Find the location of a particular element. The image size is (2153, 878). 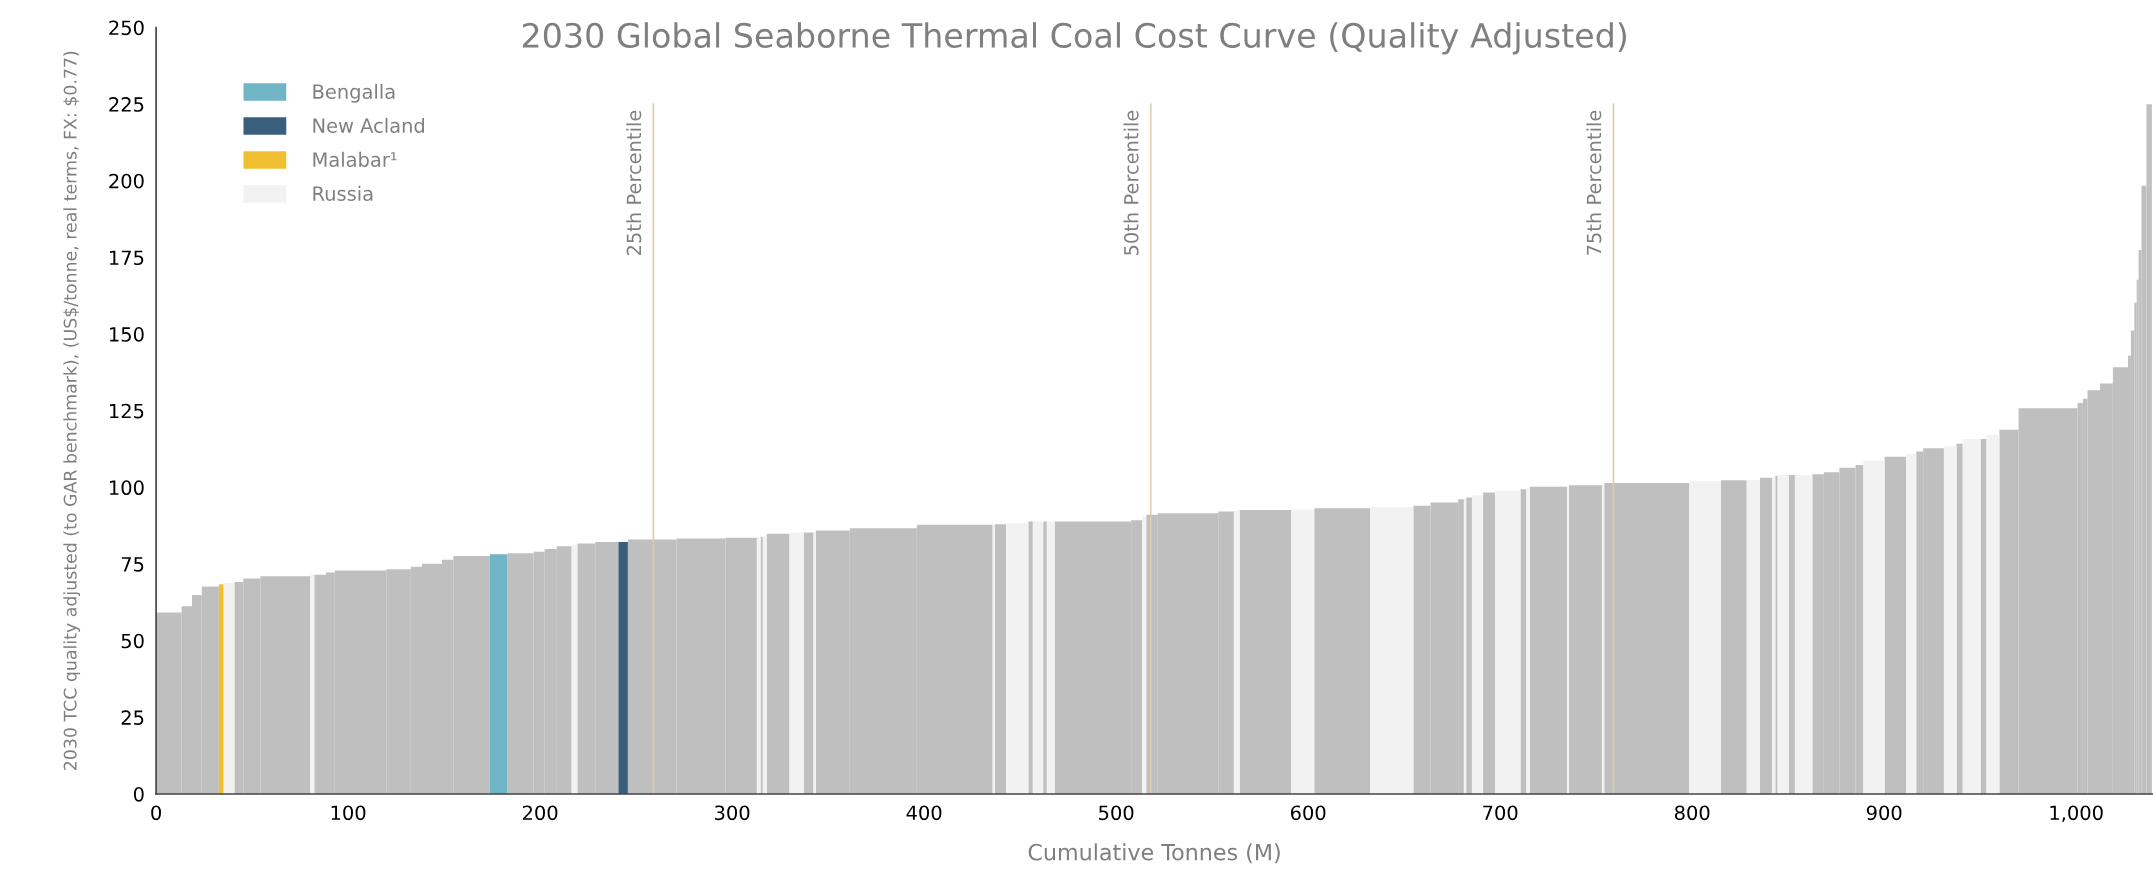

y-axis-title: 2030 TCC quality adjusted (to GAR benchmark), (US$/tonne, real terms, FX: $0.77) is located at coordinates (72, 410).